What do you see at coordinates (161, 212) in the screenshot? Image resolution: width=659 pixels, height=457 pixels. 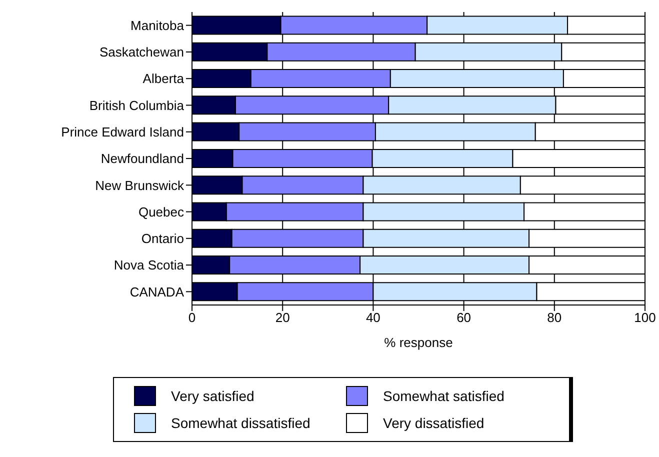 I see `y-tick-label: Quebec` at bounding box center [161, 212].